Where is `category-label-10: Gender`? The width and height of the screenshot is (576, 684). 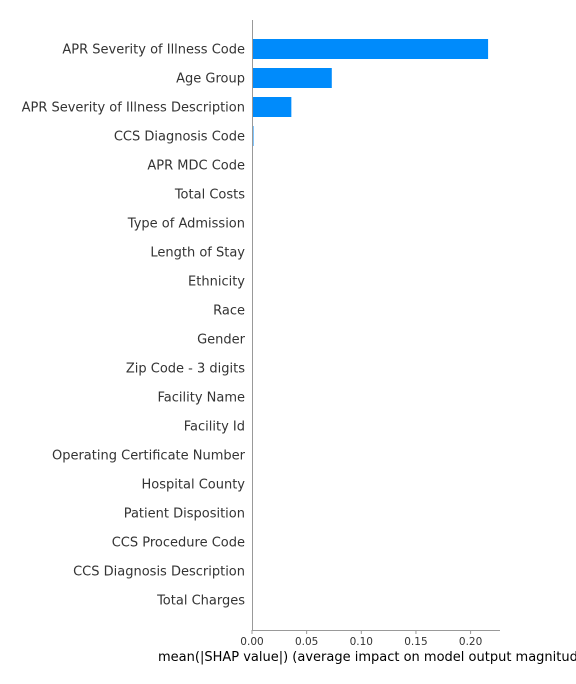 category-label-10: Gender is located at coordinates (221, 340).